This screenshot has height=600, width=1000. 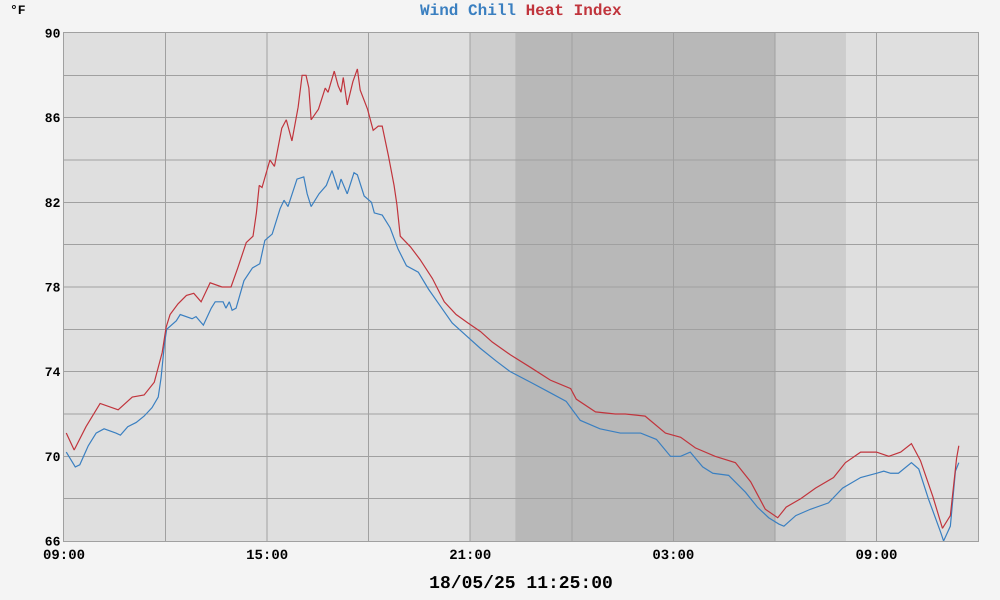 I want to click on y-tick-label: 70, so click(x=52, y=457).